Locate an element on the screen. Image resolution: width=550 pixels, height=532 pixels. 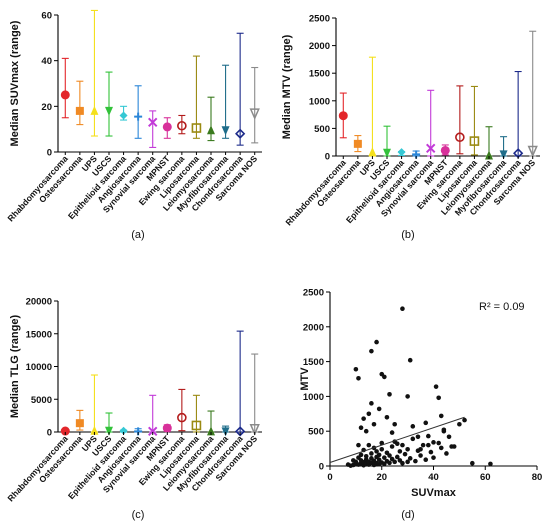
y-tick-label: 60 is located at coordinates (46, 16).